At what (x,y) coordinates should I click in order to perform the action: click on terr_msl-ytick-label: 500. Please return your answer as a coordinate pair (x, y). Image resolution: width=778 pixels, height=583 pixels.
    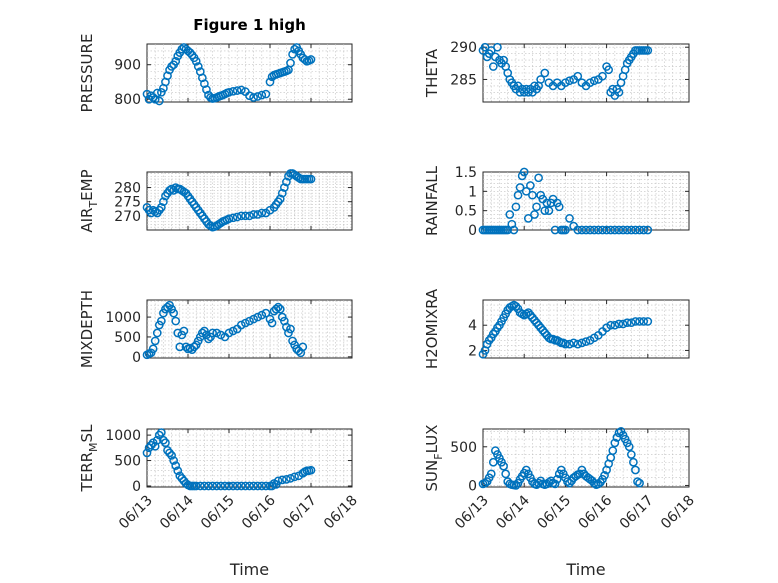
    Looking at the image, I should click on (127, 462).